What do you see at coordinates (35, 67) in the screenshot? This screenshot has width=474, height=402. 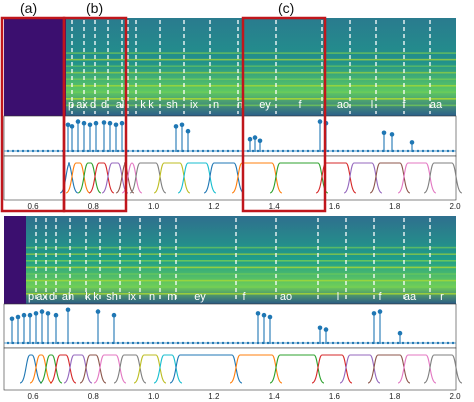 I see `top-spectrogram-silence` at bounding box center [35, 67].